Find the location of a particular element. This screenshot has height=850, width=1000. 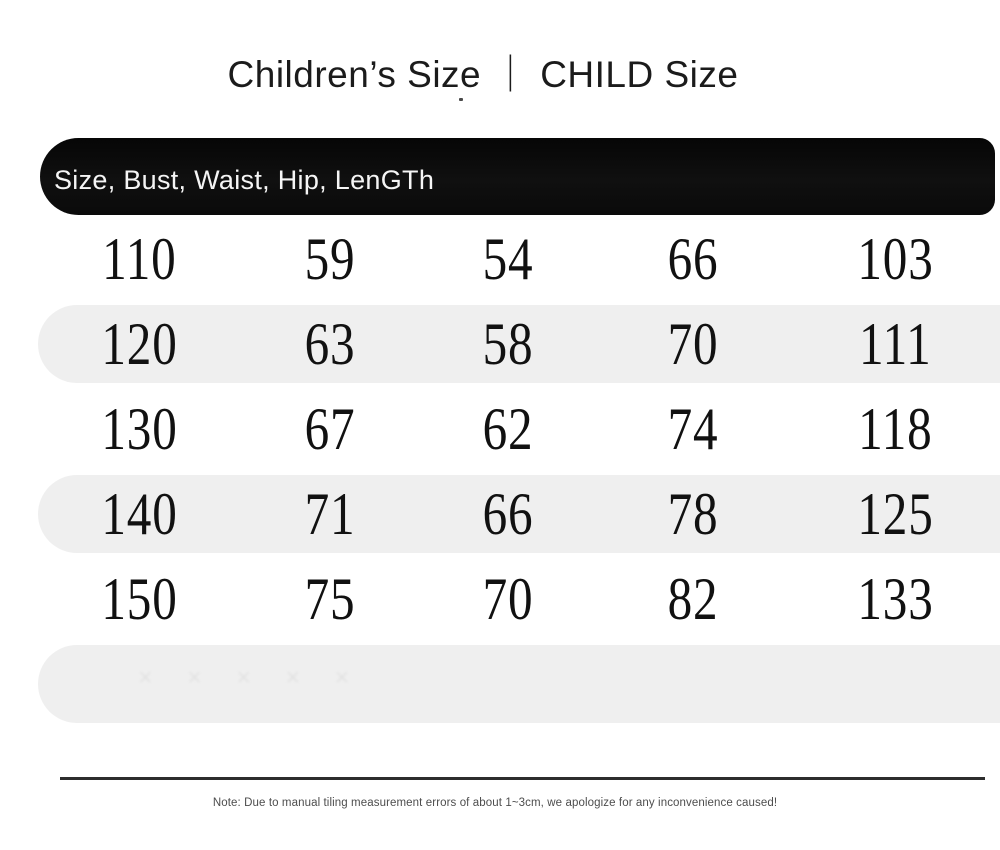

cell-bust: 59 is located at coordinates (329, 258).